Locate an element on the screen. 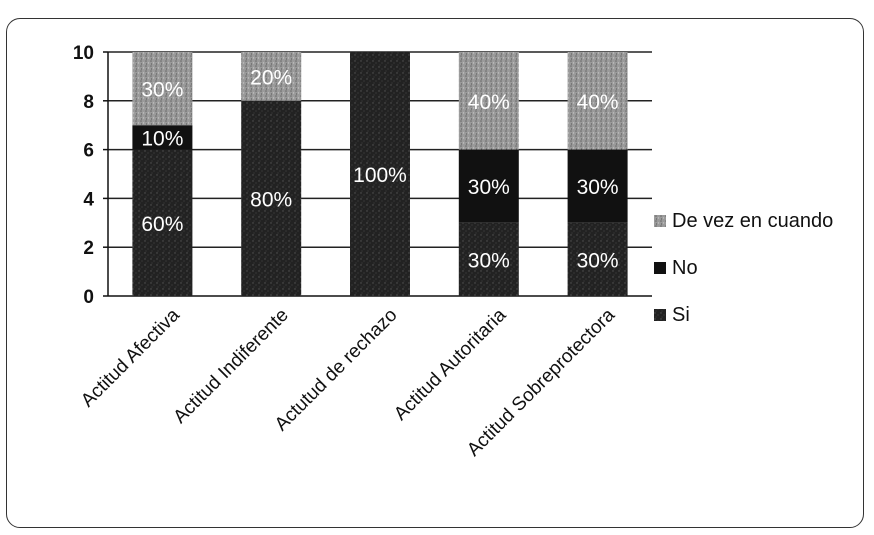 The width and height of the screenshot is (874, 535). data-label-4-3: 40% is located at coordinates (489, 102).